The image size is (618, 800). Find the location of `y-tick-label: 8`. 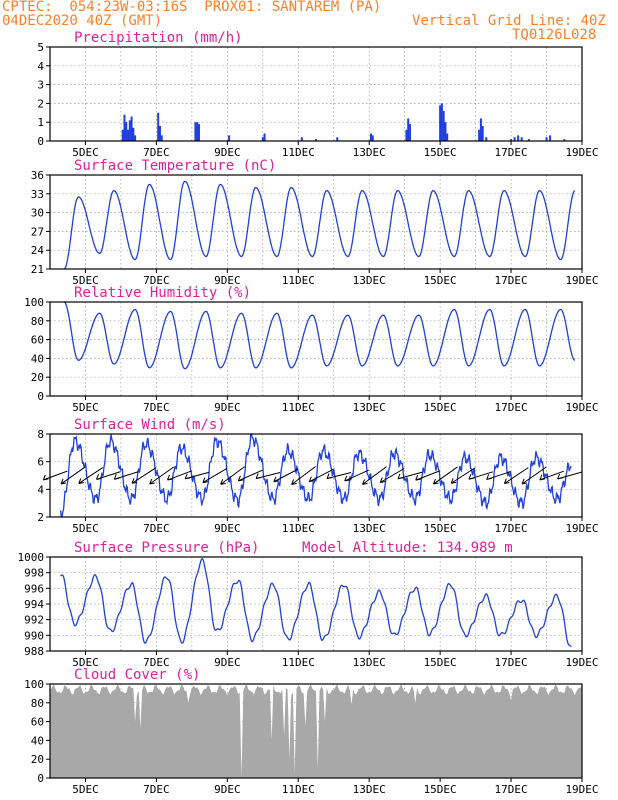

y-tick-label: 8 is located at coordinates (40, 434).